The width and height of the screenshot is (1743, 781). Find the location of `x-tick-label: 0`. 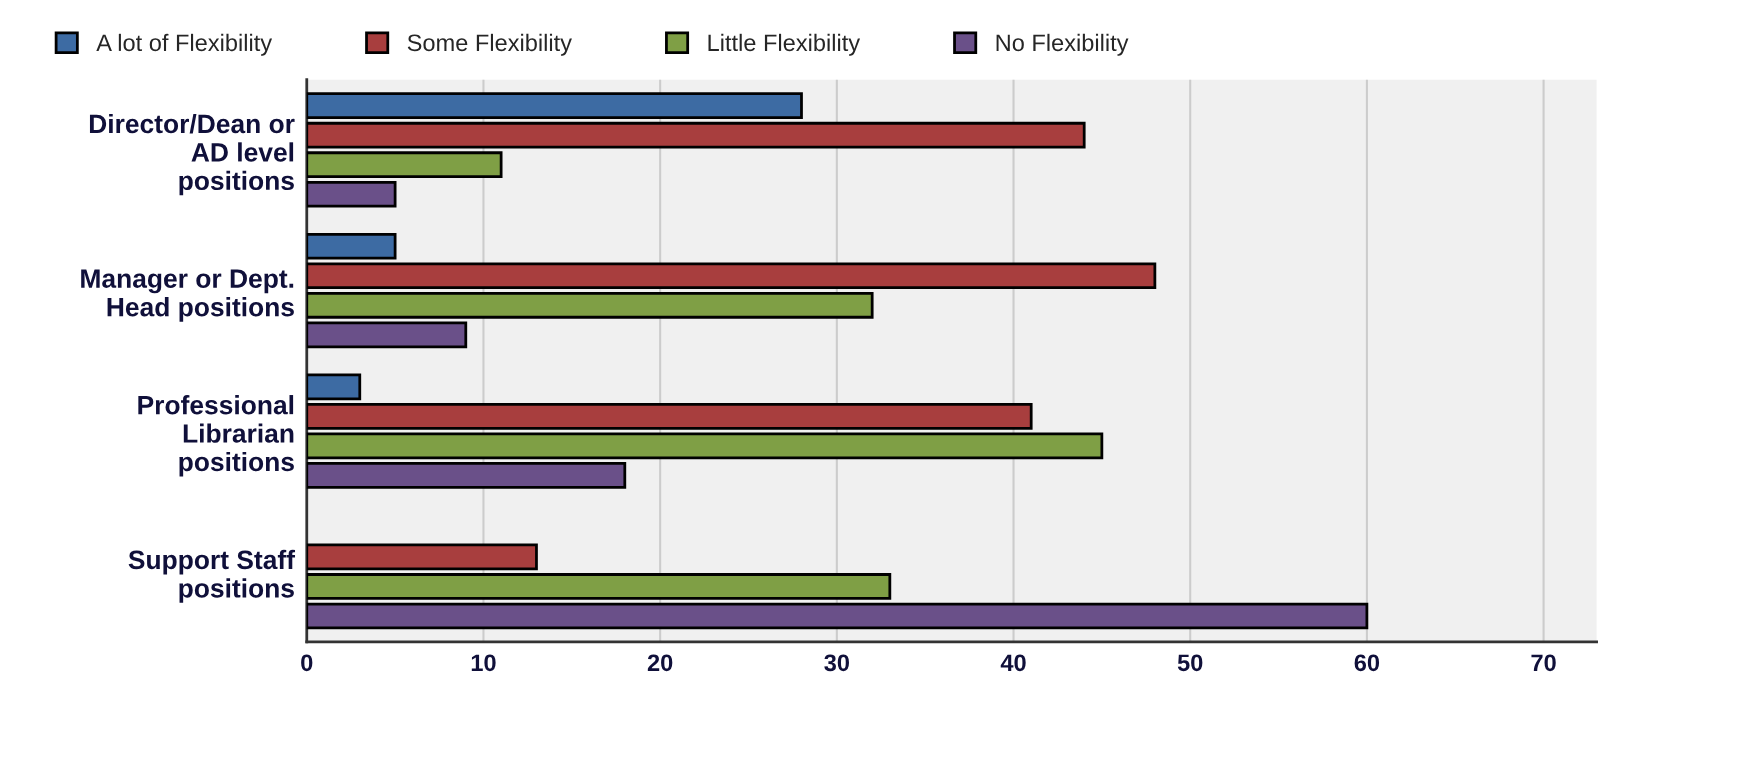

x-tick-label: 0 is located at coordinates (307, 663).